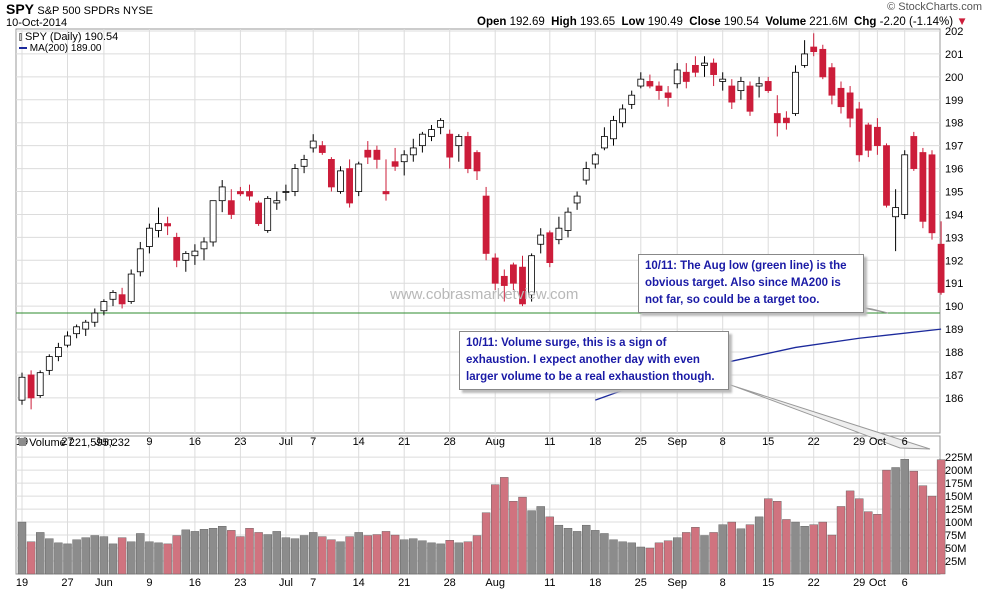 The height and width of the screenshot is (591, 990). I want to click on x-tick-label-volume: Sep, so click(677, 583).